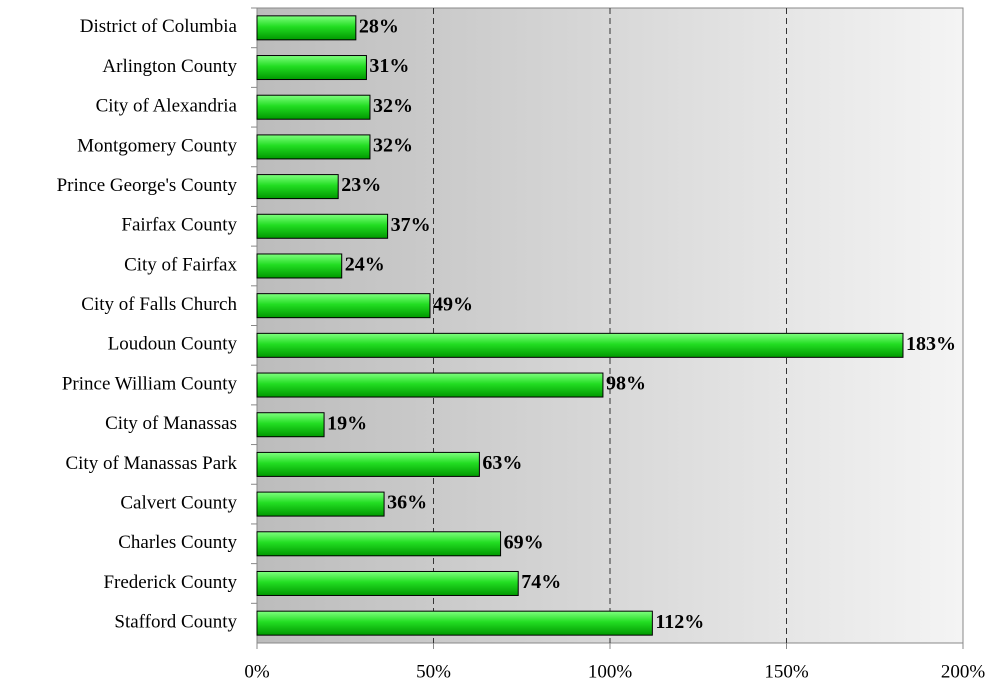 The height and width of the screenshot is (687, 992). Describe the element at coordinates (177, 542) in the screenshot. I see `y-tick-label: Charles County` at that location.